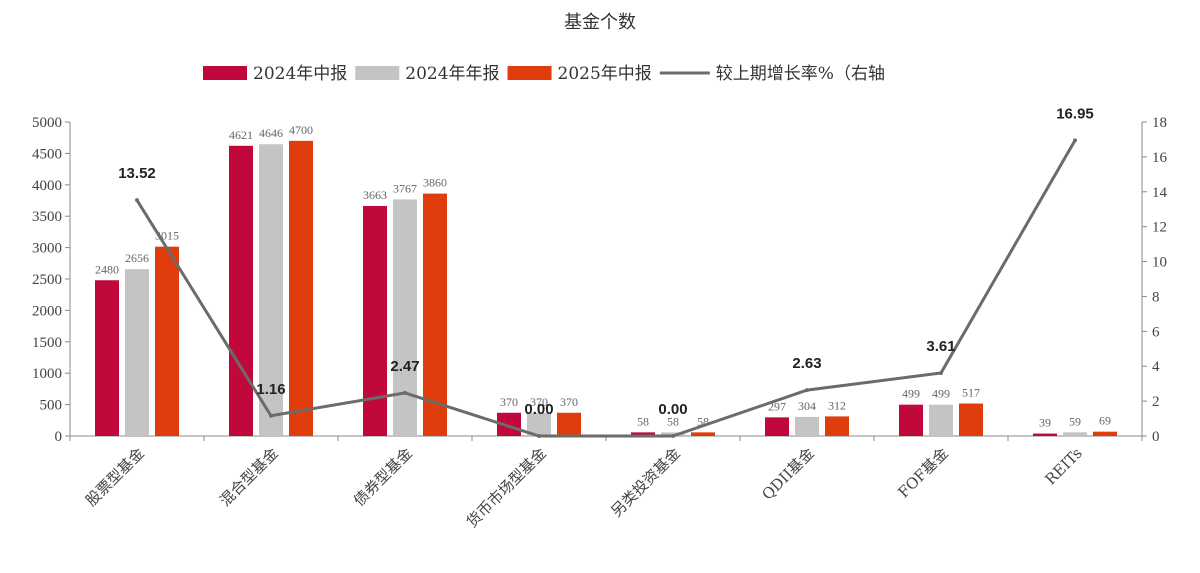 The height and width of the screenshot is (573, 1200). What do you see at coordinates (800, 74) in the screenshot?
I see `legend-label: 较上期增长率%（右轴` at bounding box center [800, 74].